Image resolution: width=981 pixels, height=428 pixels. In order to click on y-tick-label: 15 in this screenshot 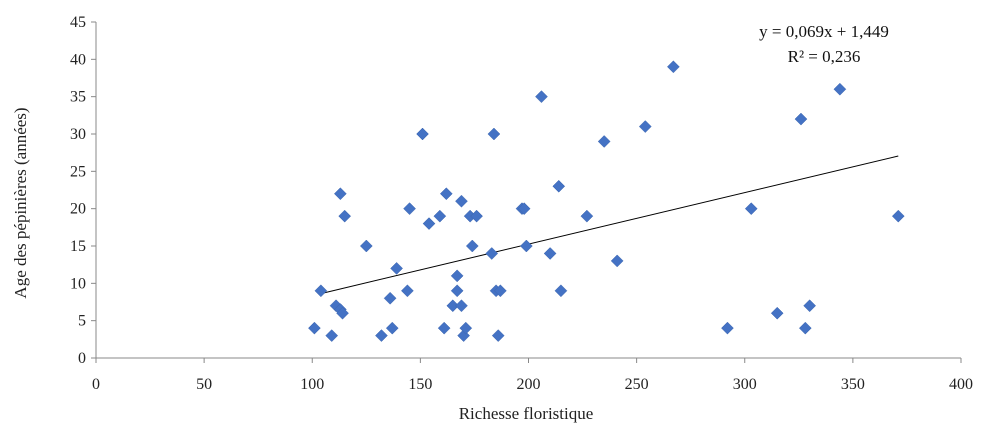, I will do `click(78, 246)`.